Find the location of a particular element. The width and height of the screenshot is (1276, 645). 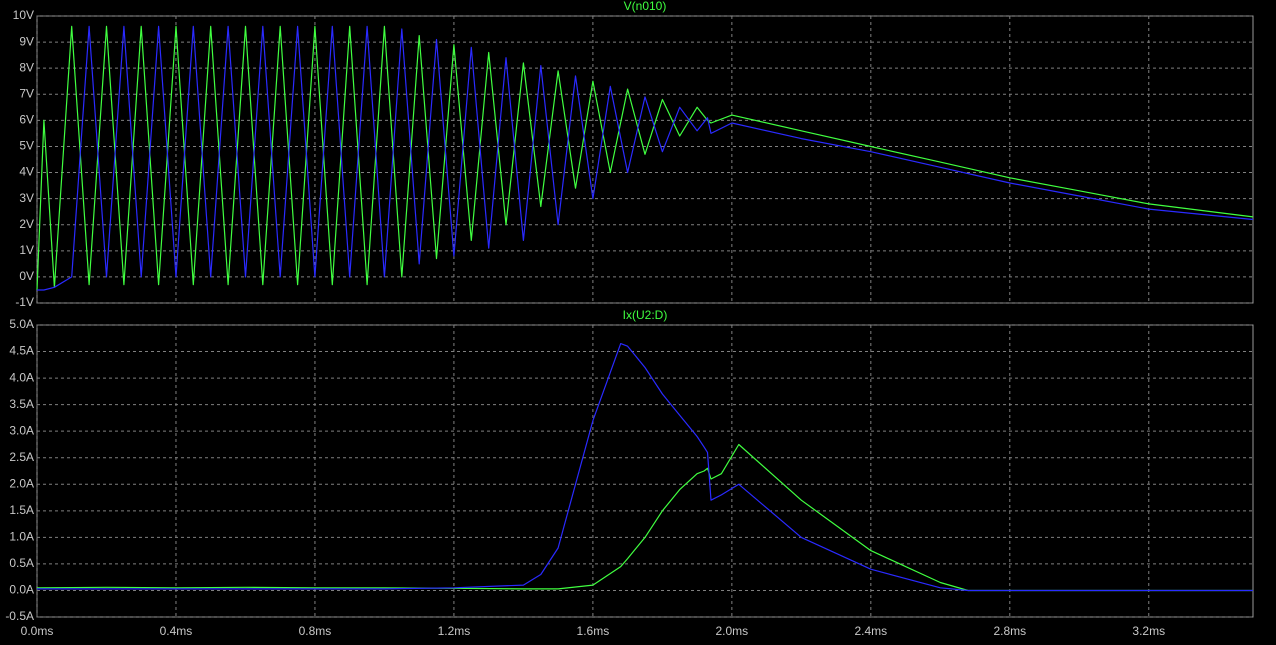

y-tick-label: 6V is located at coordinates (26, 120).